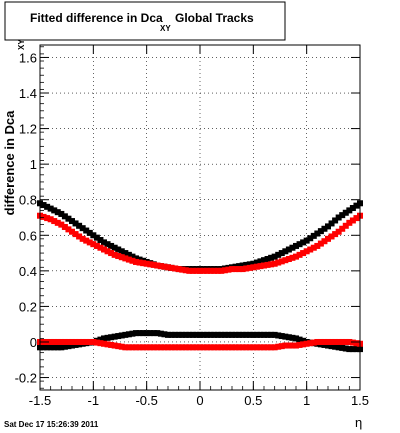 The width and height of the screenshot is (400, 433). I want to click on chart-title-subscript: XY, so click(165, 28).